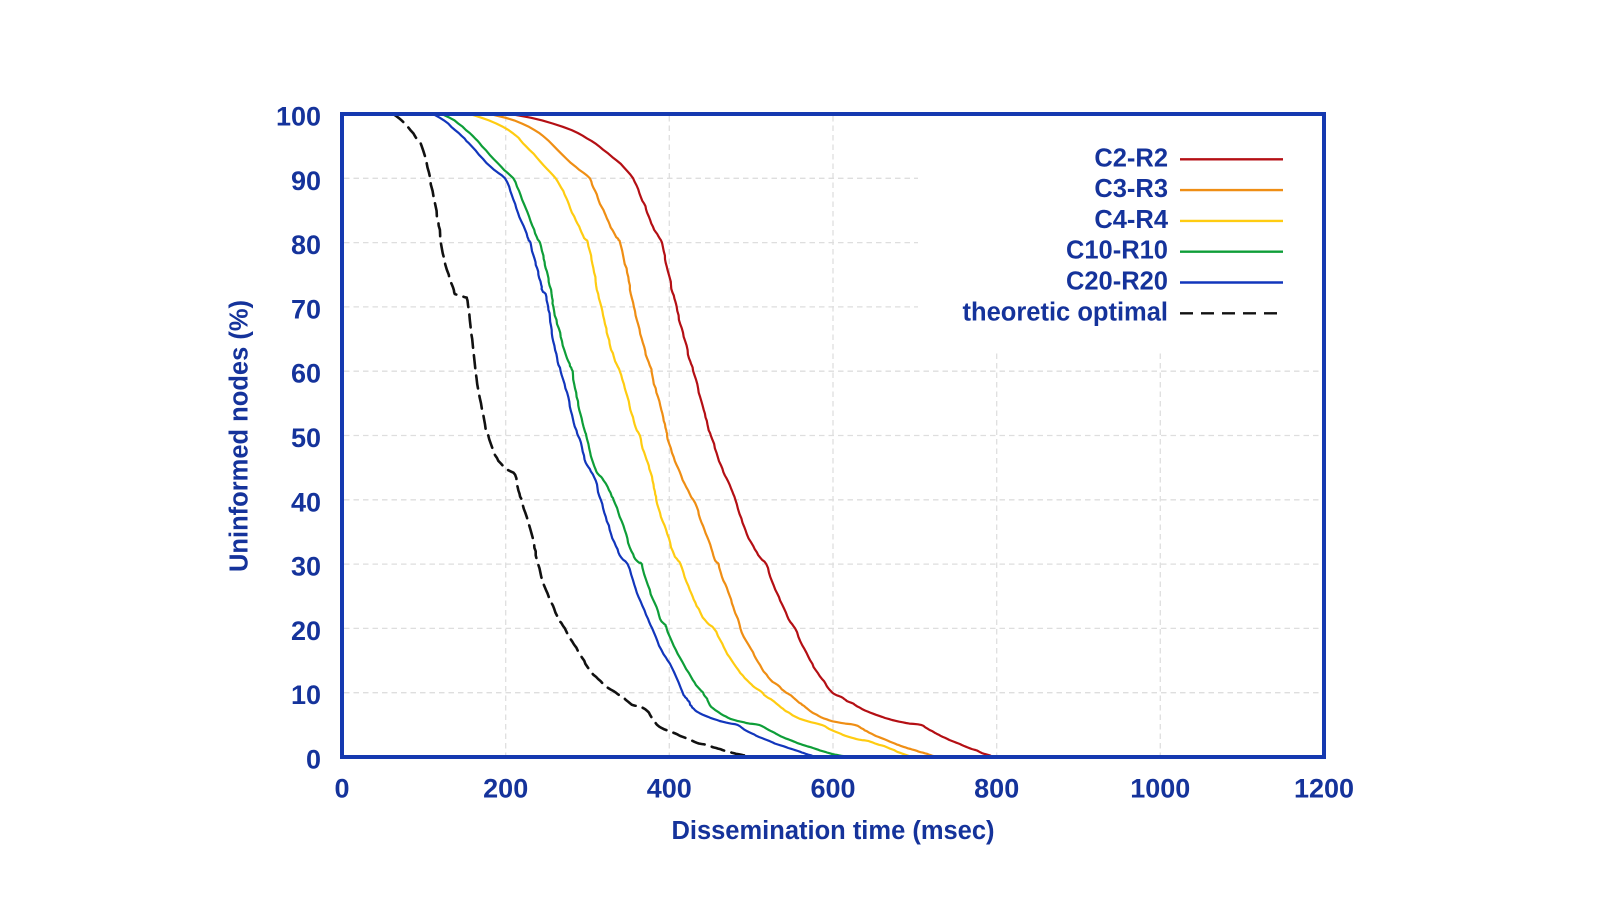 The height and width of the screenshot is (901, 1601). I want to click on svg-text: 30, so click(306, 567).